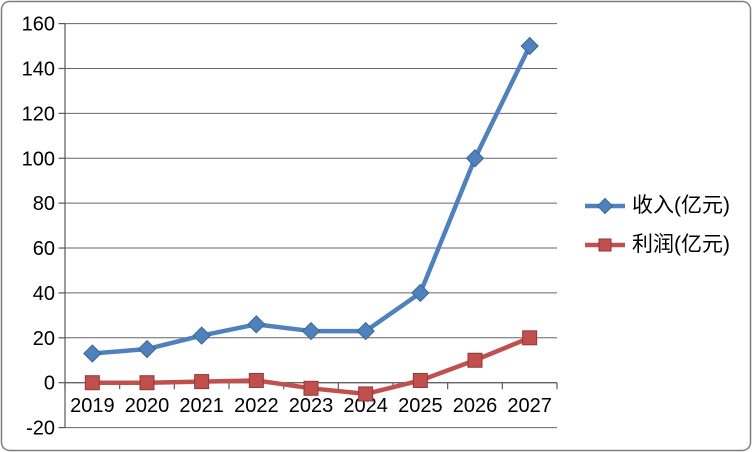 Image resolution: width=752 pixels, height=452 pixels. I want to click on x-axis-label: 2023, so click(311, 406).